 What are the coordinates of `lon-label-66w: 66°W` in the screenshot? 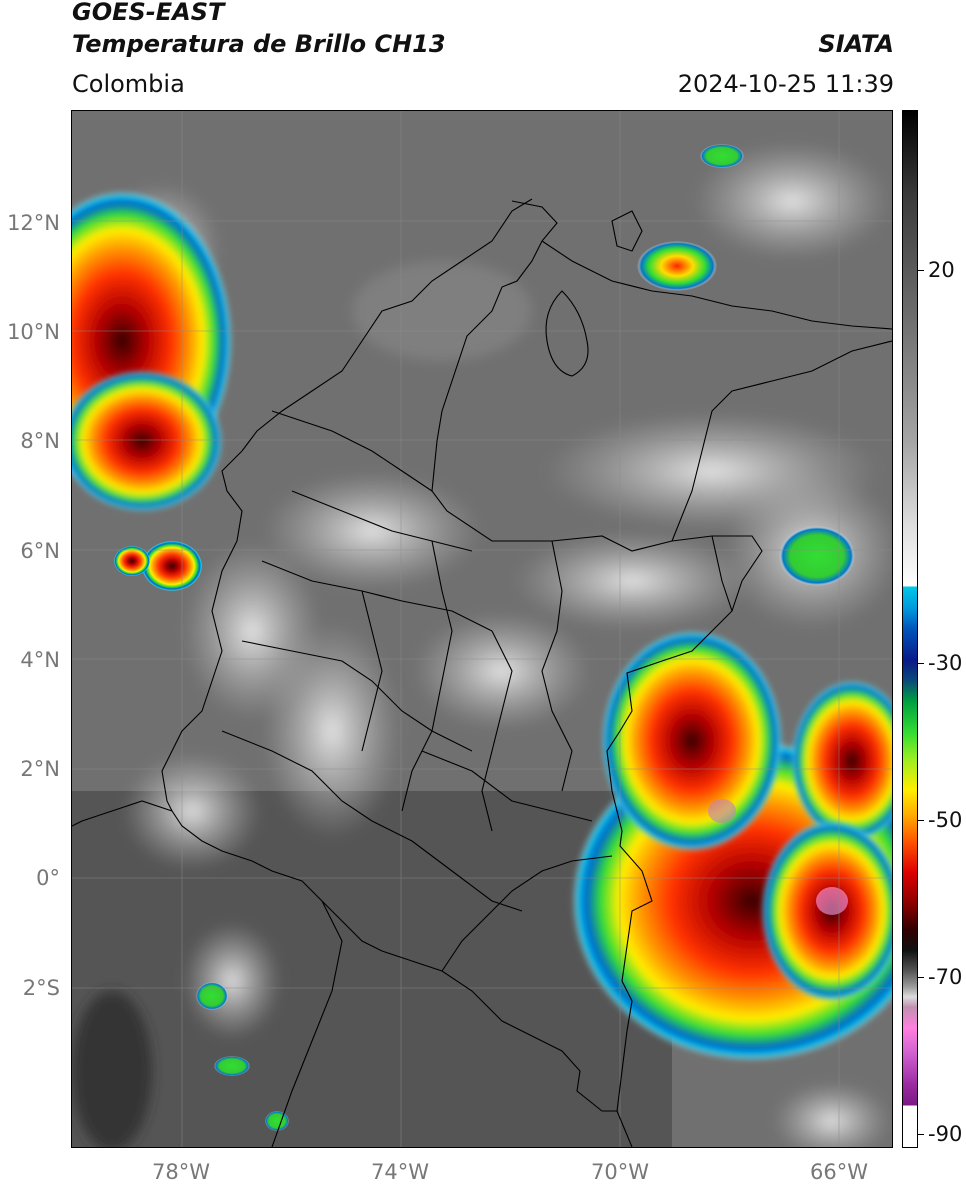 It's located at (839, 1172).